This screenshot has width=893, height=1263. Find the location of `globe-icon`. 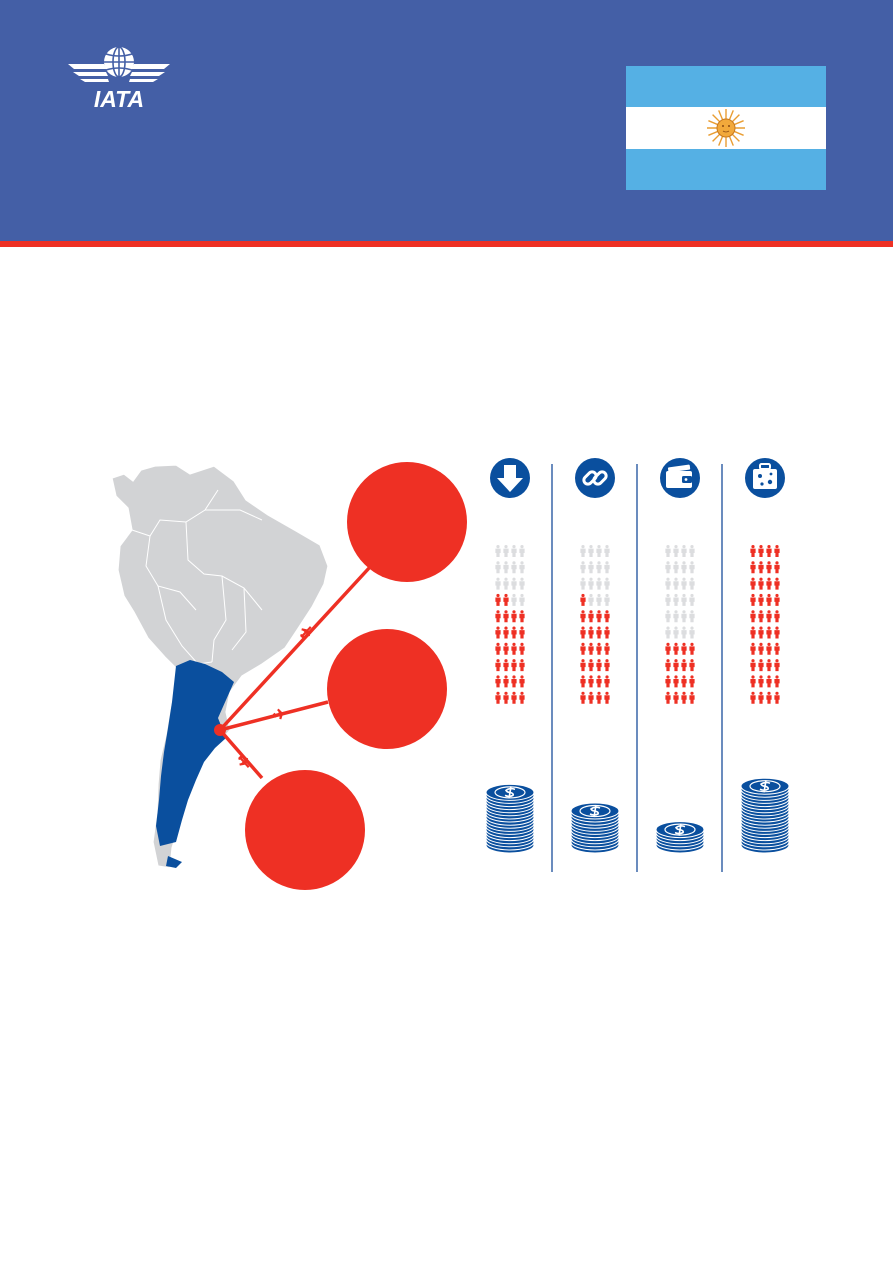

globe-icon is located at coordinates (119, 62).